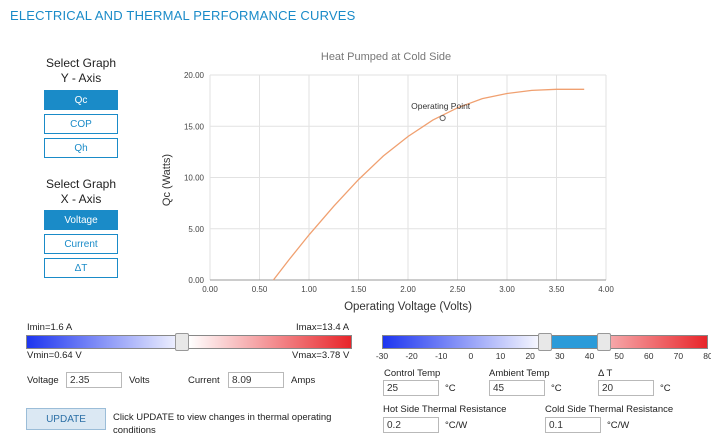 The height and width of the screenshot is (445, 711). I want to click on current-label: Current, so click(204, 380).